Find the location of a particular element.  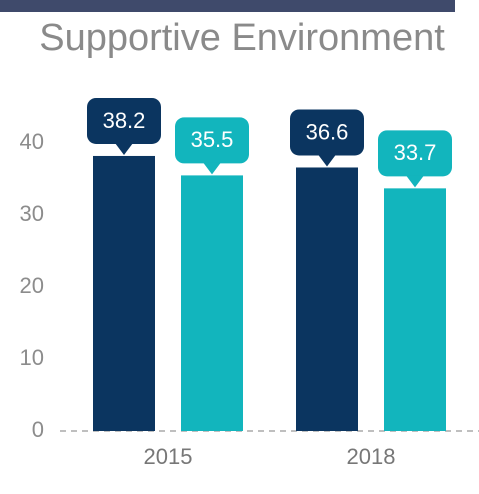

y-tick-label: 10 is located at coordinates (32, 357).